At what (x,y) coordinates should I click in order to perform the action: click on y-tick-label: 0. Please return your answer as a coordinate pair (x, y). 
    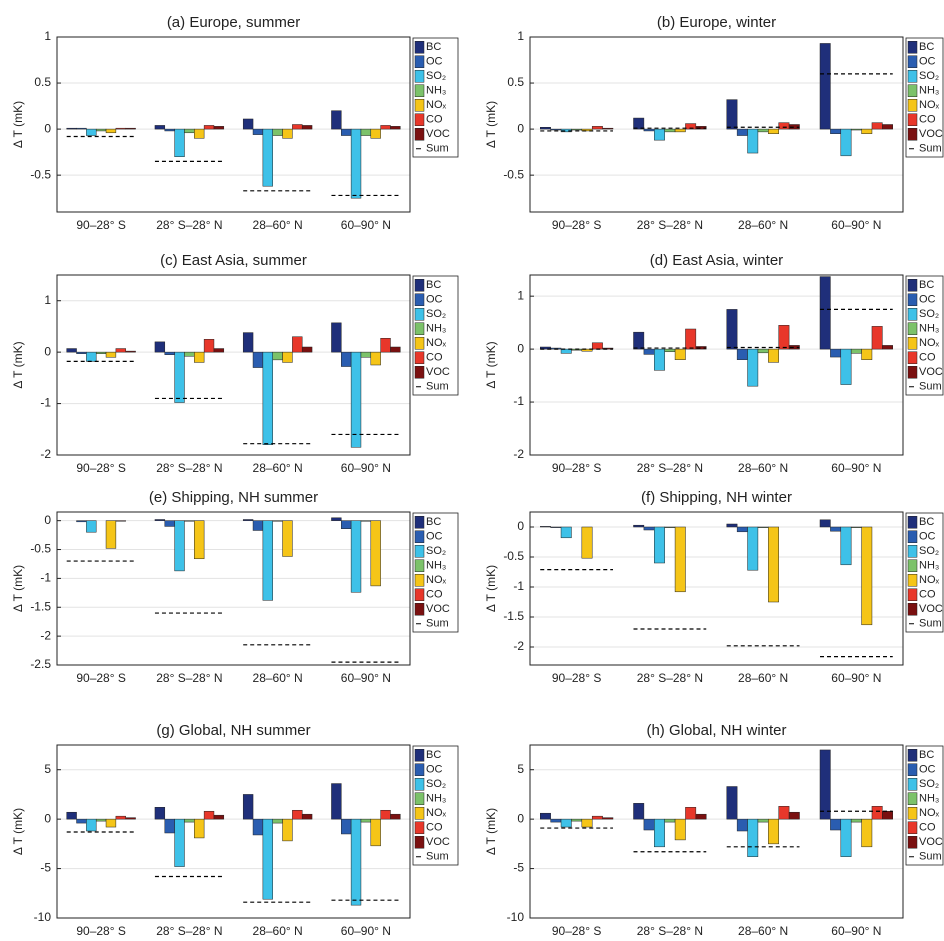
    Looking at the image, I should click on (520, 348).